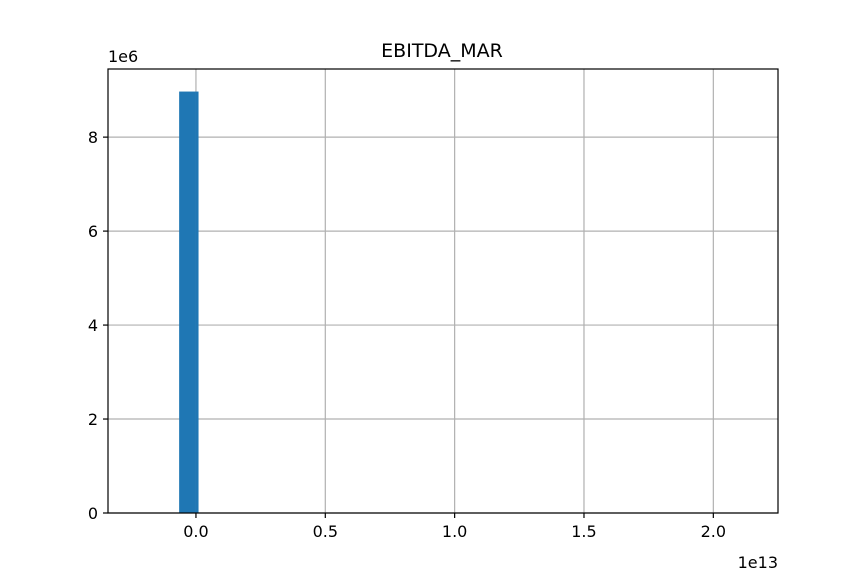 Image resolution: width=864 pixels, height=576 pixels. Describe the element at coordinates (93, 231) in the screenshot. I see `y-tick-label: 6` at that location.